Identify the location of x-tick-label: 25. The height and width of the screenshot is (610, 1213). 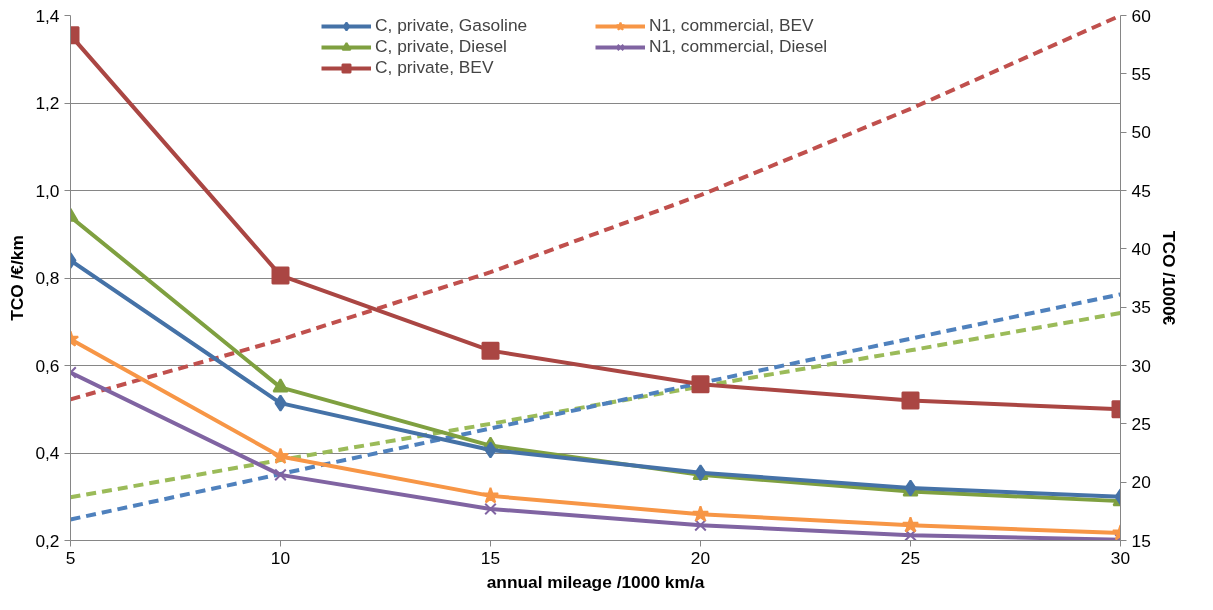
(910, 557).